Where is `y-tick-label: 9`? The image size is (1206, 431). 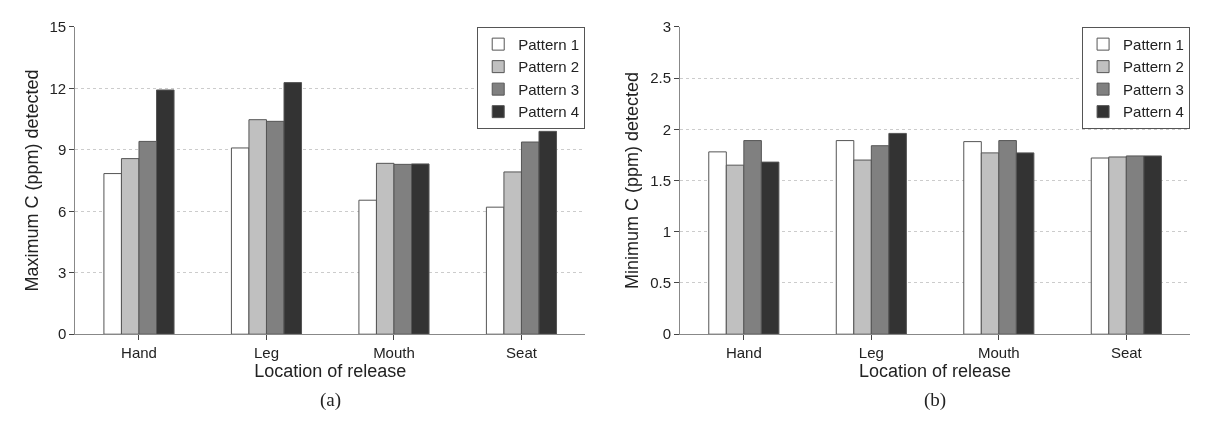 y-tick-label: 9 is located at coordinates (62, 150).